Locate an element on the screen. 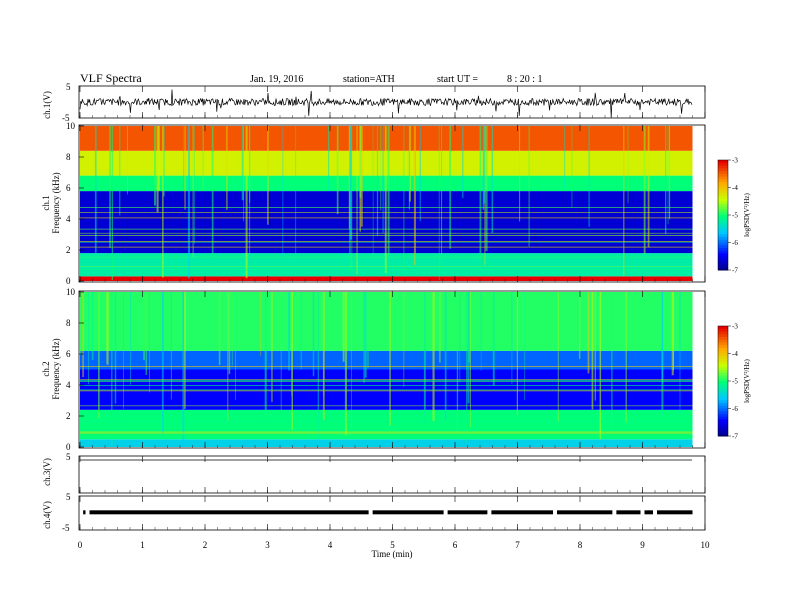 The height and width of the screenshot is (612, 792). time-tick-label: 6 is located at coordinates (455, 545).